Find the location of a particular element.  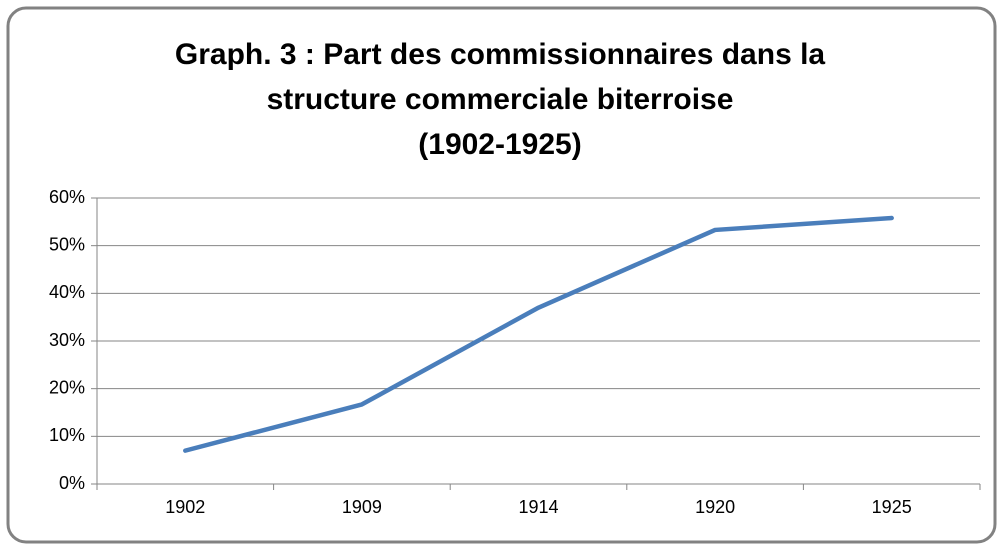

y-tick-label: 40% is located at coordinates (67, 292).